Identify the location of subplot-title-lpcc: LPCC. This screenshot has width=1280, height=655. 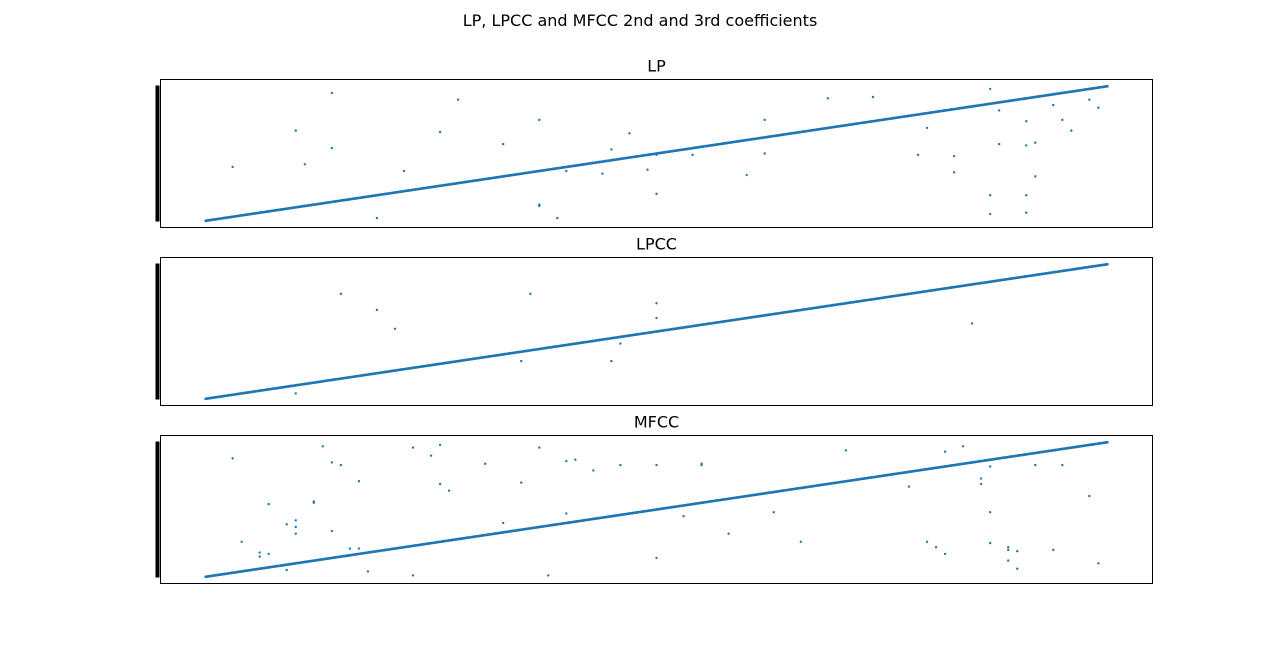
(656, 244).